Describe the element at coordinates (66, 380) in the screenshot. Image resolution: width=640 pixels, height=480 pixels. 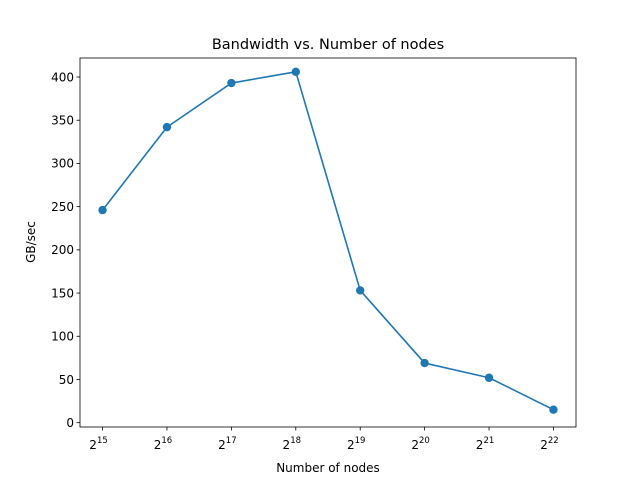
I see `y-tick-label: 50` at that location.